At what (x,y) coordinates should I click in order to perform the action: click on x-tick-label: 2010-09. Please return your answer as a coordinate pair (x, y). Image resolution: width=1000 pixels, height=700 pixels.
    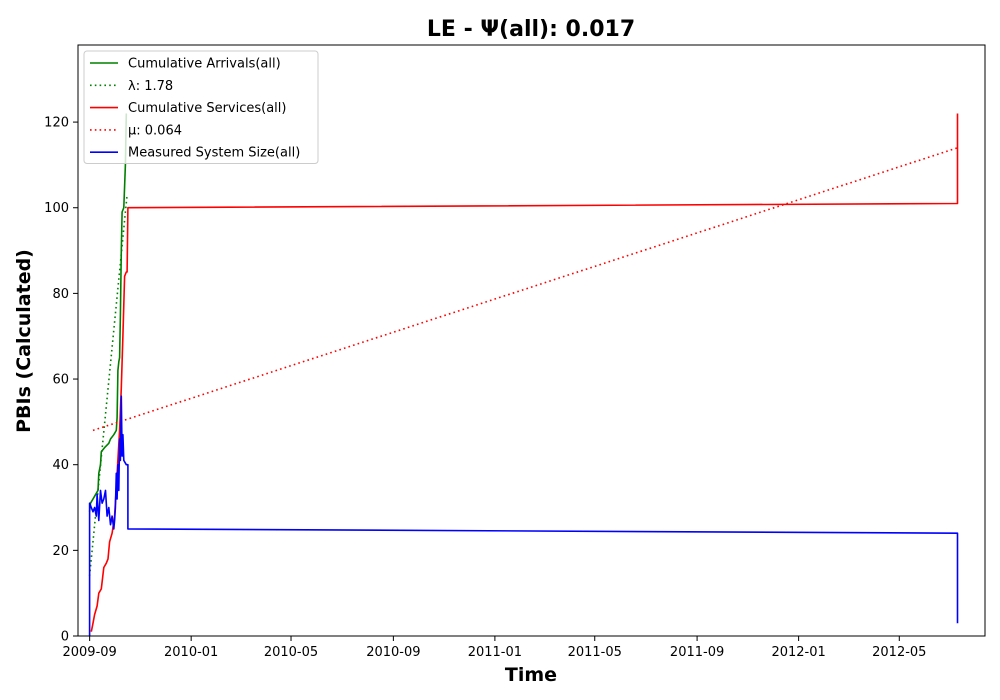
    Looking at the image, I should click on (393, 652).